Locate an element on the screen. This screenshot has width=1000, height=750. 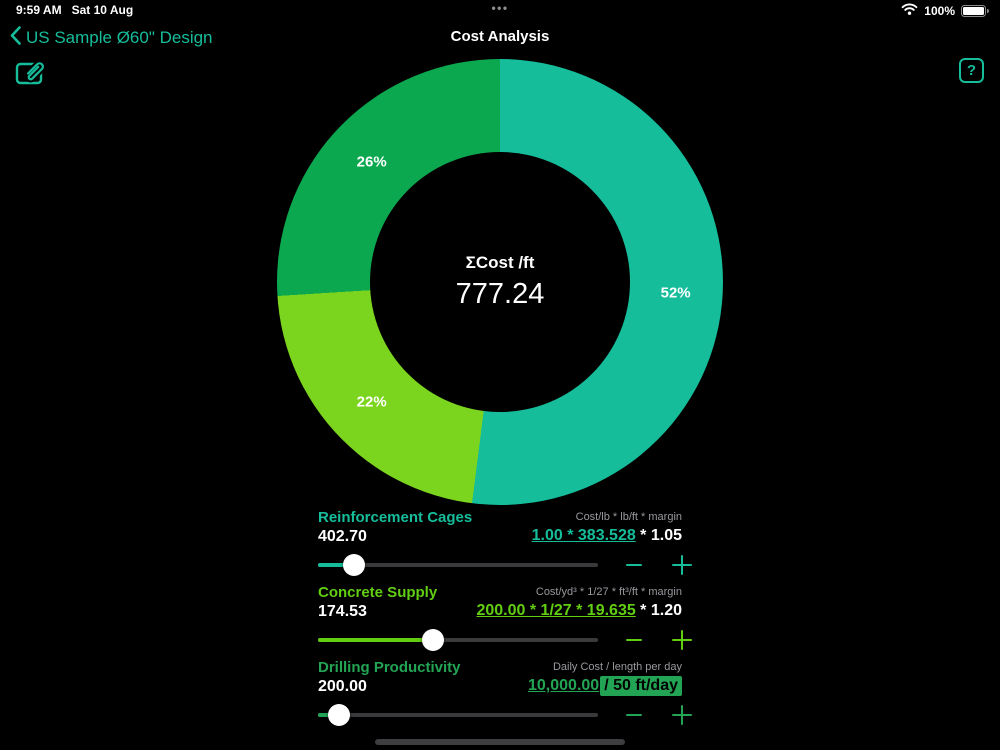
formula-rest: * 1.05 is located at coordinates (658, 535).